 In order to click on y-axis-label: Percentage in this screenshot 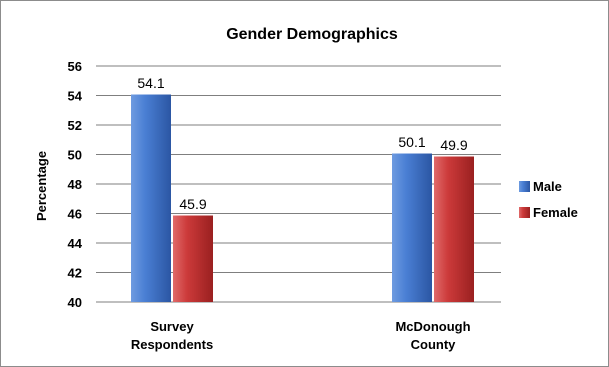, I will do `click(41, 186)`.